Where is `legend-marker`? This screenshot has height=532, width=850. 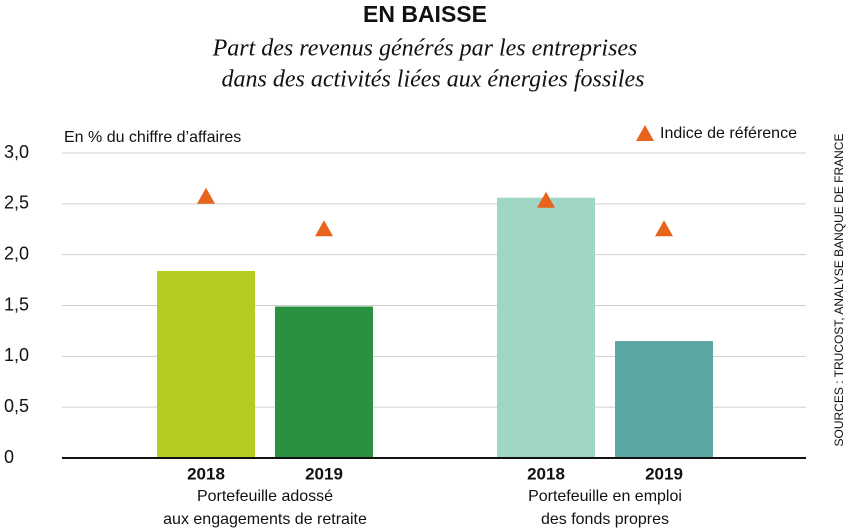
legend-marker is located at coordinates (645, 133).